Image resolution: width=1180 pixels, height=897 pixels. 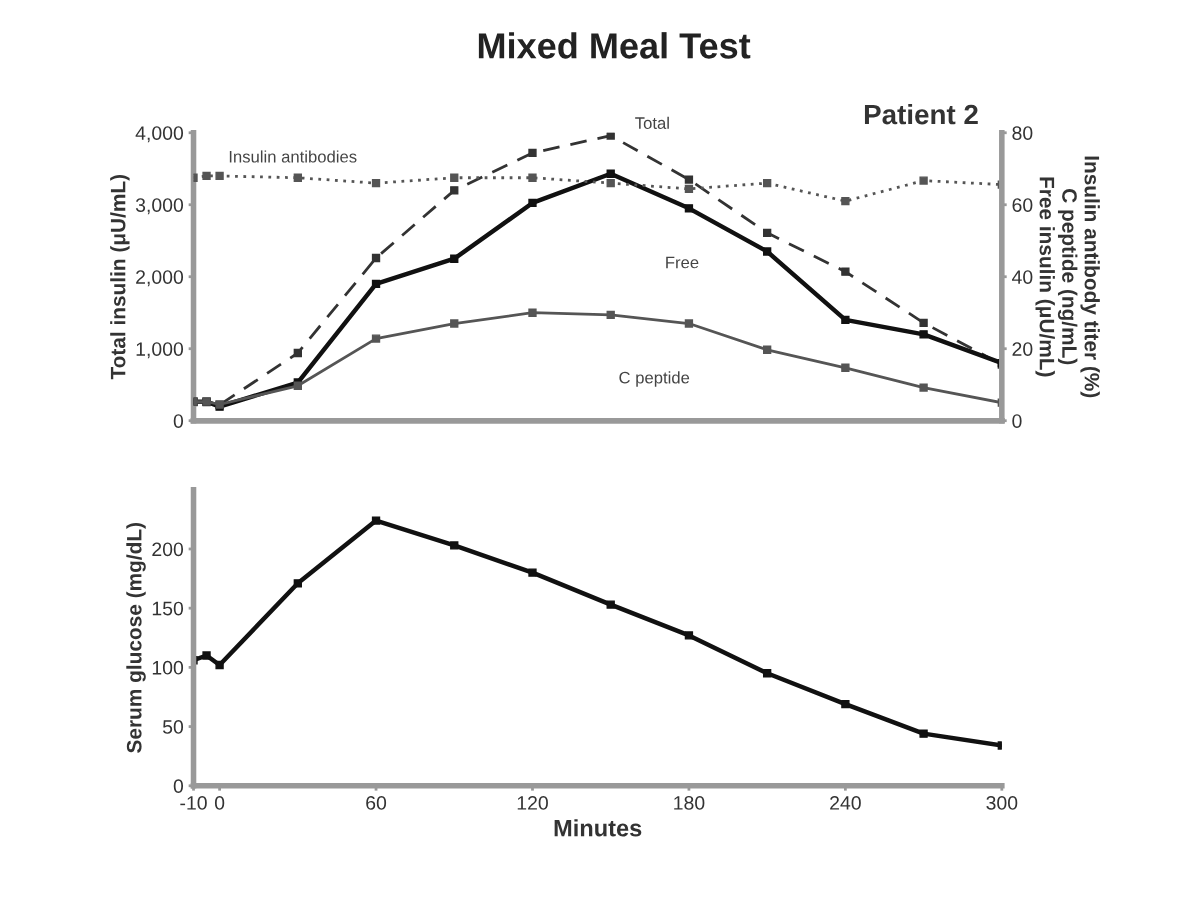 I want to click on x-tick-label: 60, so click(x=376, y=803).